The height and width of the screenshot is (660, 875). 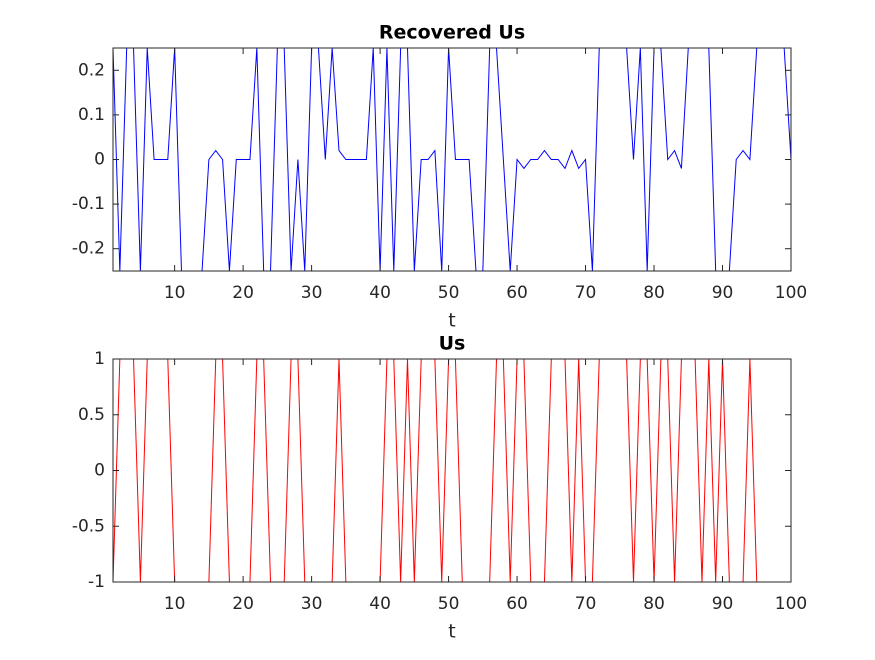 What do you see at coordinates (452, 344) in the screenshot?
I see `chart-title: Us` at bounding box center [452, 344].